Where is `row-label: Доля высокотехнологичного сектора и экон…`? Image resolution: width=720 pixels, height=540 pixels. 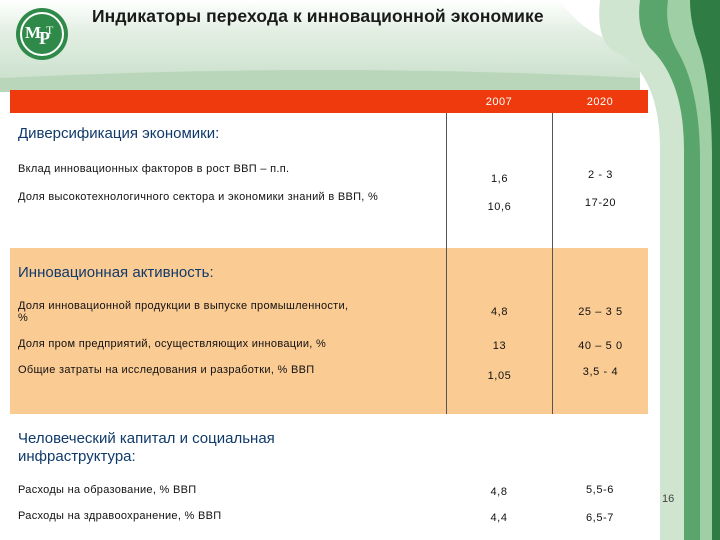
row-label: Доля высокотехнологичного сектора и экон… is located at coordinates (198, 197).